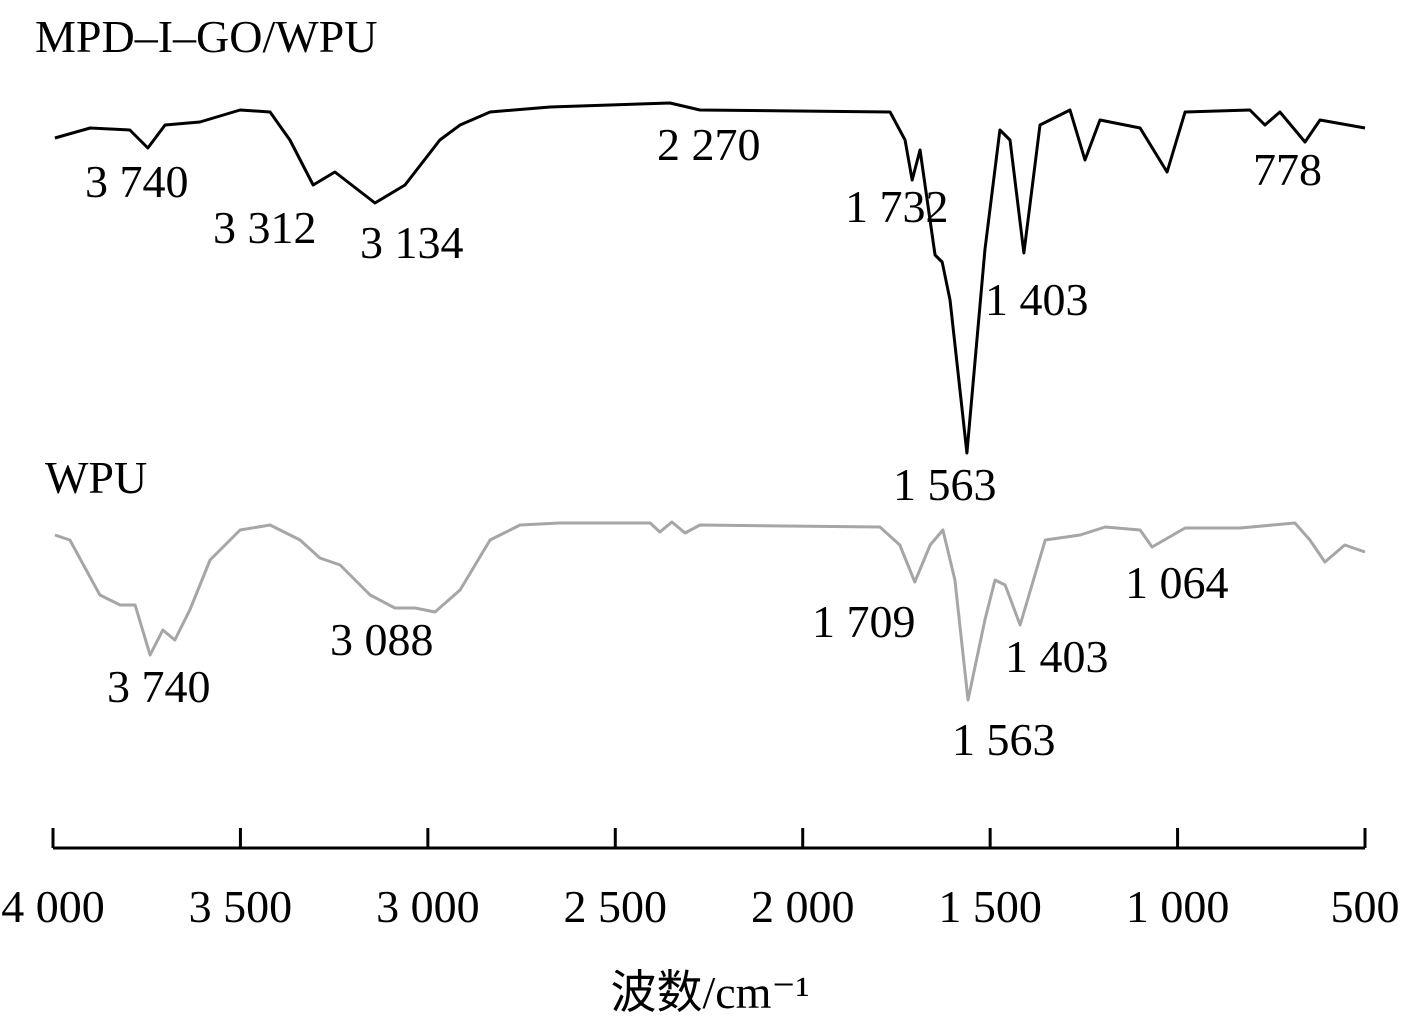  I want to click on peak-label: 778, so click(1287, 169).